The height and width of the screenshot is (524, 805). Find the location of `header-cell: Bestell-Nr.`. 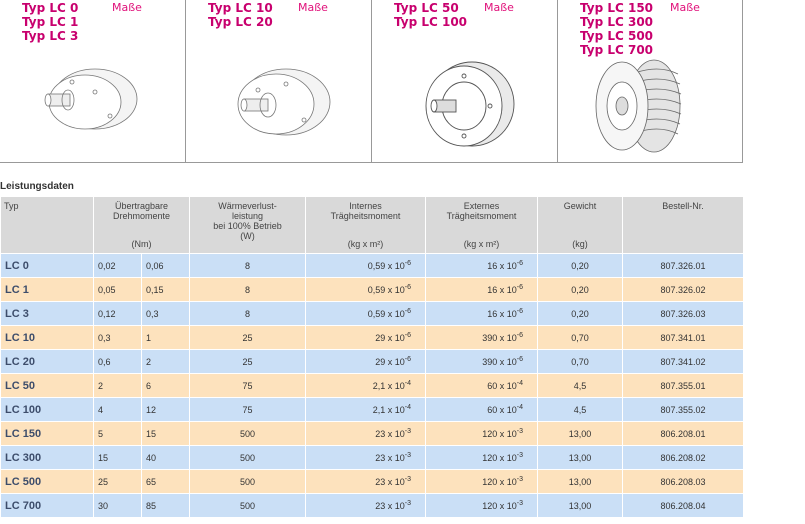

header-cell: Bestell-Nr. is located at coordinates (683, 225).